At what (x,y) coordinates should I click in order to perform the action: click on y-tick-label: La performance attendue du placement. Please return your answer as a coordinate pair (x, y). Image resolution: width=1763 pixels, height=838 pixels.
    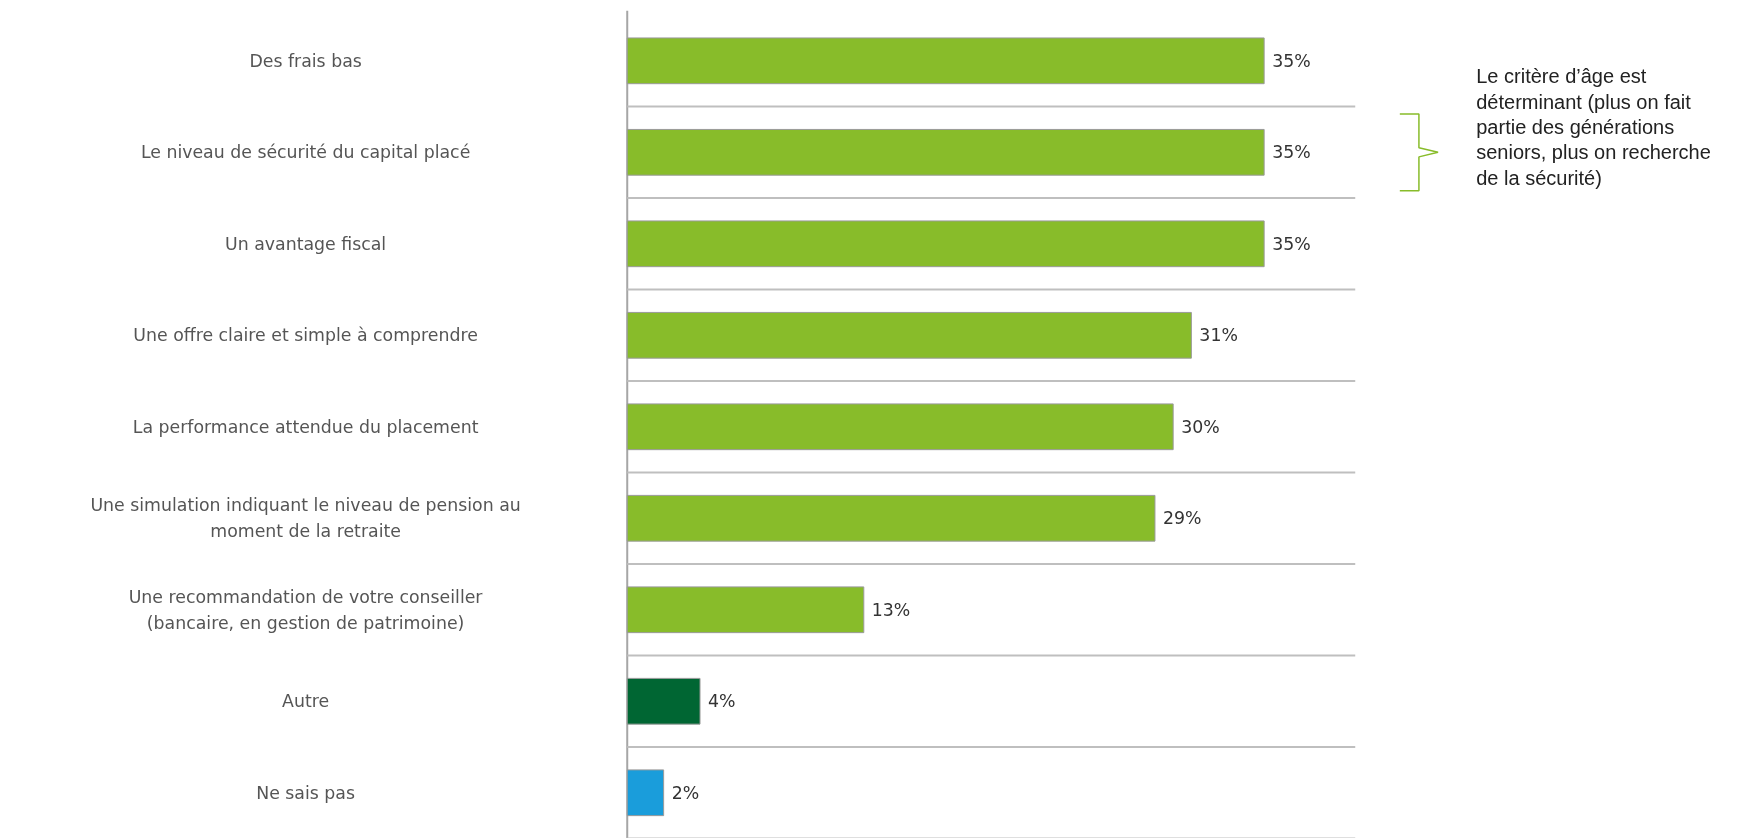
    Looking at the image, I should click on (305, 426).